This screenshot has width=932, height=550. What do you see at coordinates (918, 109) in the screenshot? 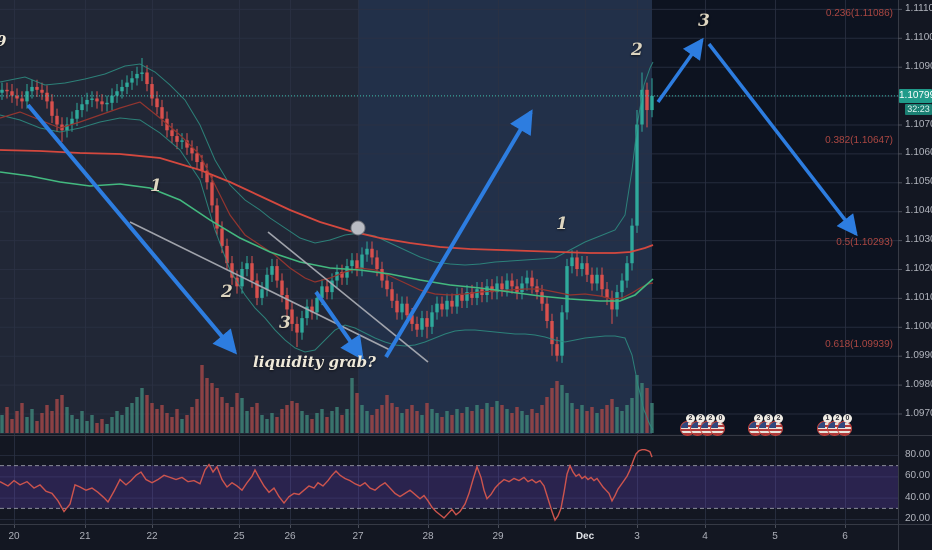
I see `bar-countdown-badge: 32:23` at bounding box center [918, 109].